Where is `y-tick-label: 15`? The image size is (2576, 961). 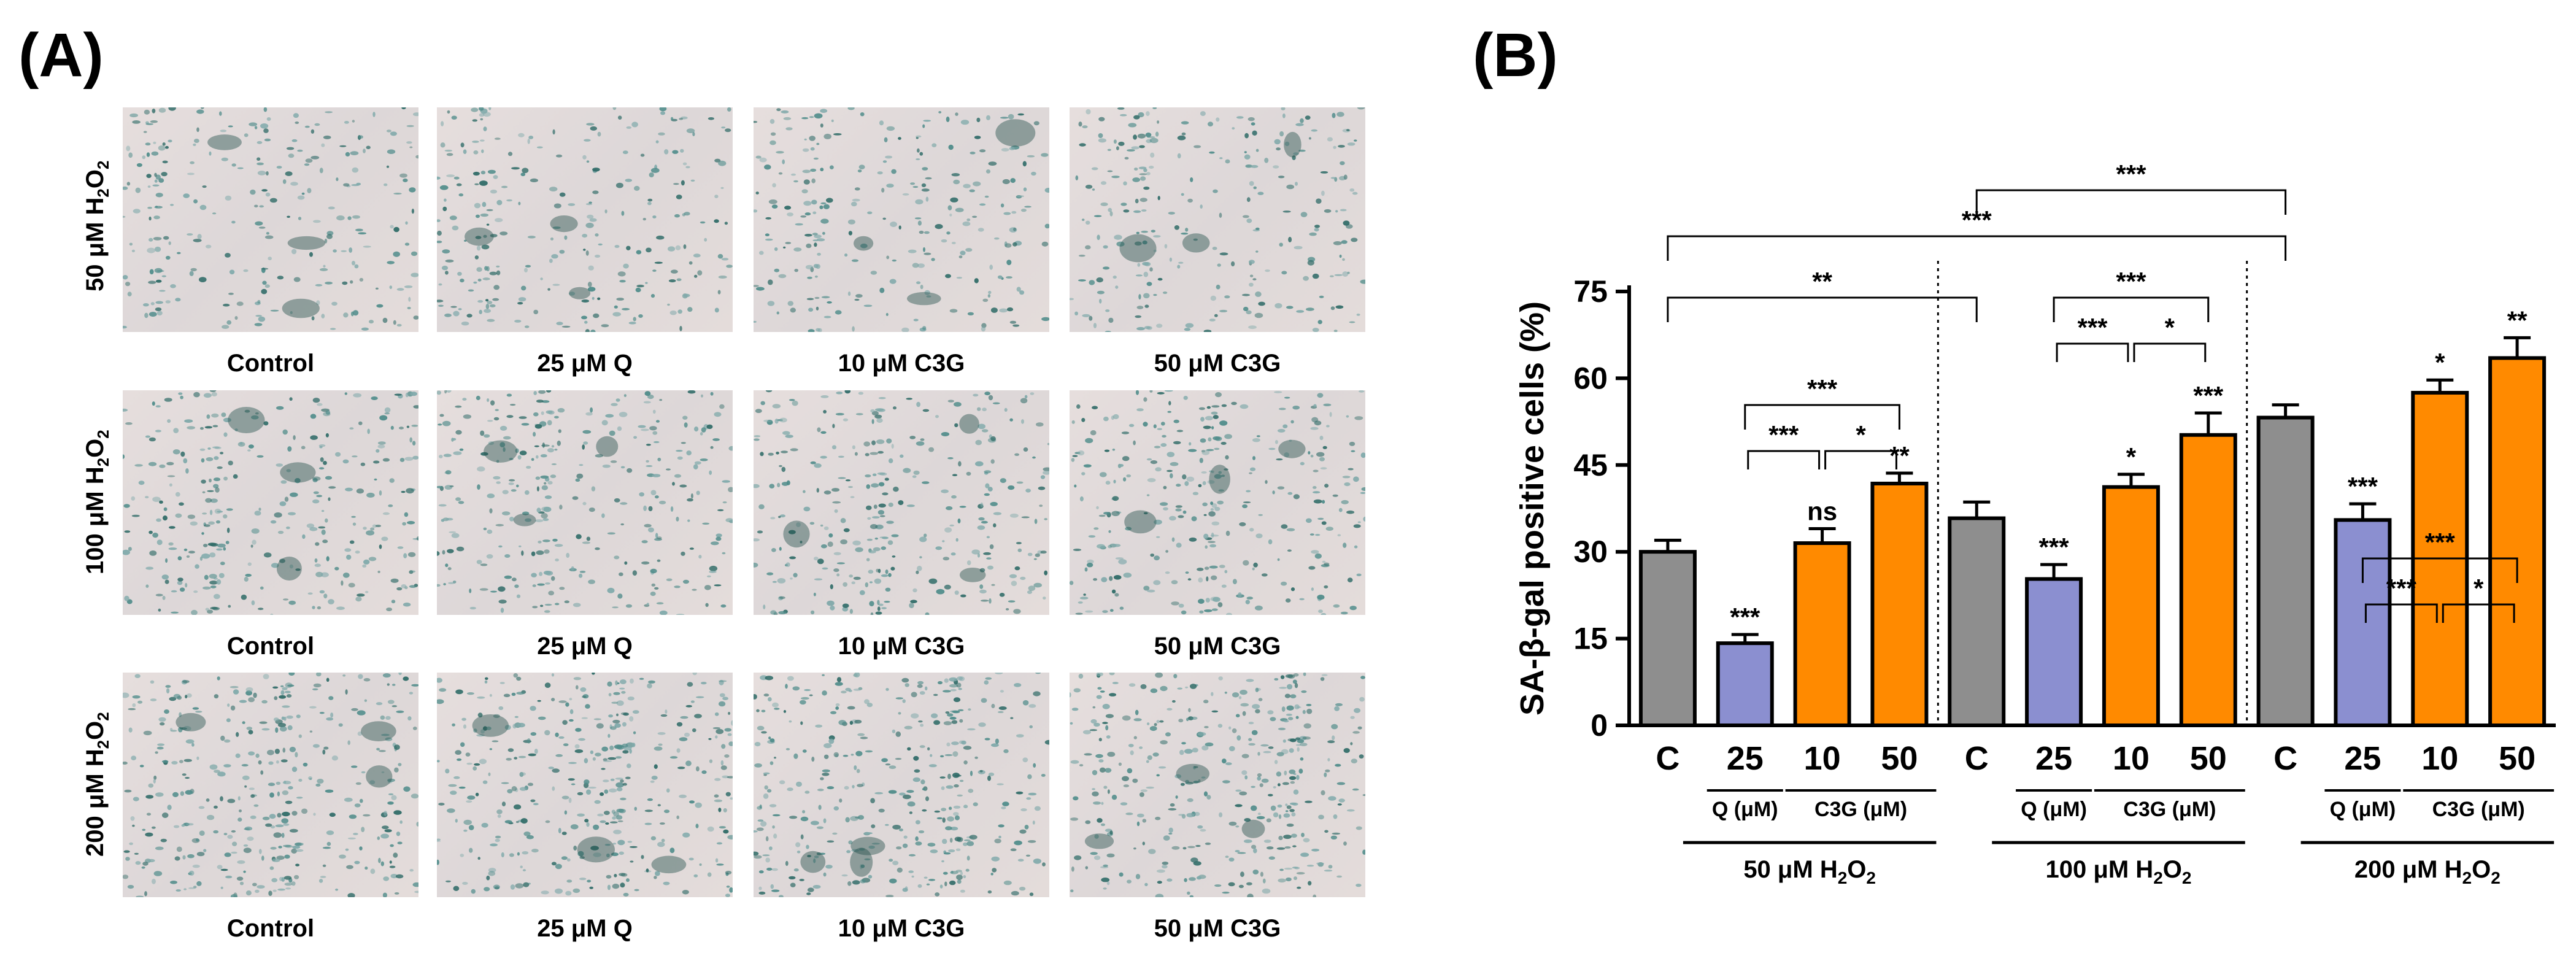 y-tick-label: 15 is located at coordinates (1590, 639).